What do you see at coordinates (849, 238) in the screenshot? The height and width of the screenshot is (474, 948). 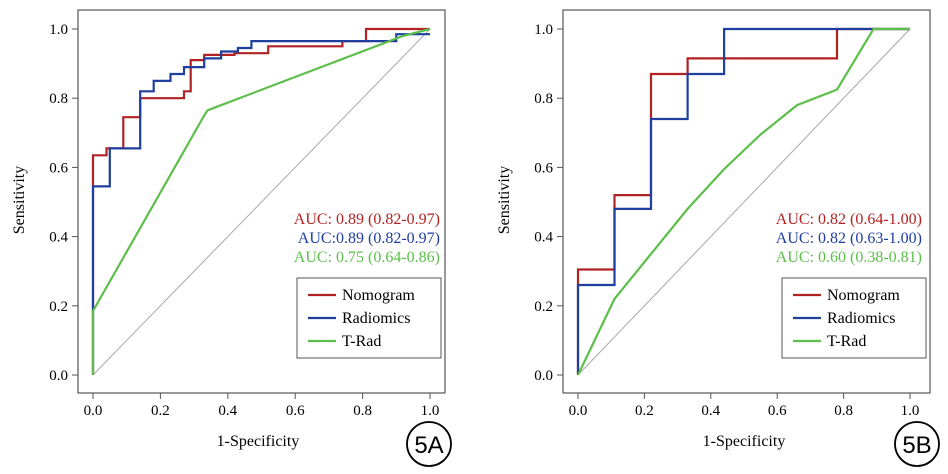 I see `auc-label-radiomics: AUC: 0.82 (0.63-1.00)` at bounding box center [849, 238].